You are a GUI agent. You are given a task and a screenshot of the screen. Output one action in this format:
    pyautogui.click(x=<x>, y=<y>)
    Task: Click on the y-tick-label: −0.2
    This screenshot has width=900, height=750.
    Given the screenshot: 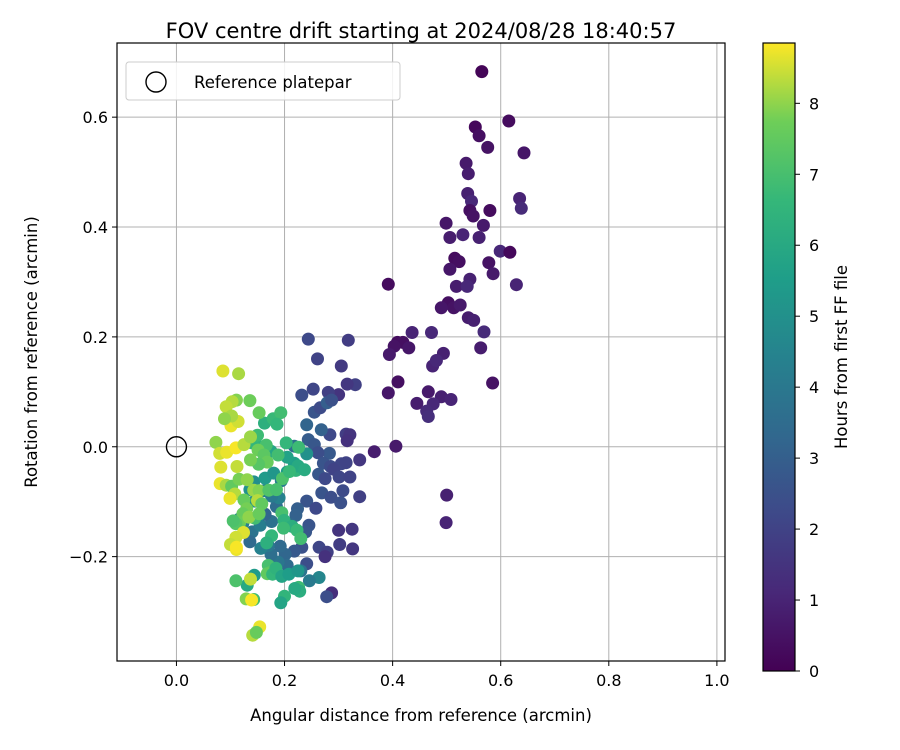 What is the action you would take?
    pyautogui.click(x=88, y=557)
    